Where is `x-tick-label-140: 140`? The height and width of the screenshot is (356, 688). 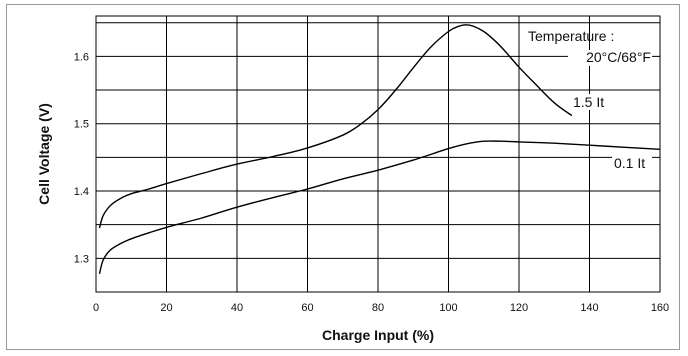 x-tick-label-140: 140 is located at coordinates (589, 308).